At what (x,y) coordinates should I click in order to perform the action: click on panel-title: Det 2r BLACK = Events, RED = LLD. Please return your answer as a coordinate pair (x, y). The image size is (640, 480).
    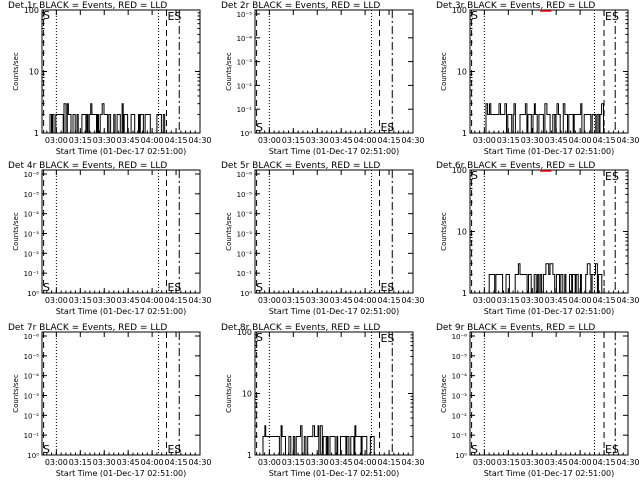
    Looking at the image, I should click on (300, 6).